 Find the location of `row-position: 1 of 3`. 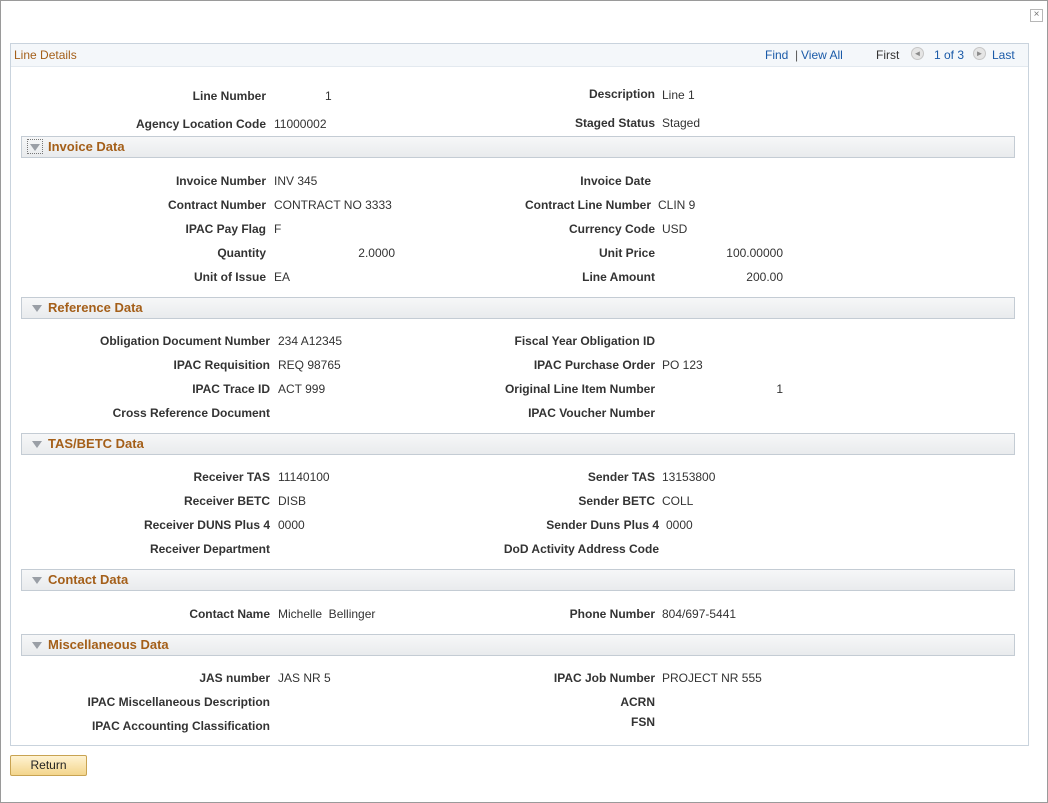

row-position: 1 of 3 is located at coordinates (949, 55).